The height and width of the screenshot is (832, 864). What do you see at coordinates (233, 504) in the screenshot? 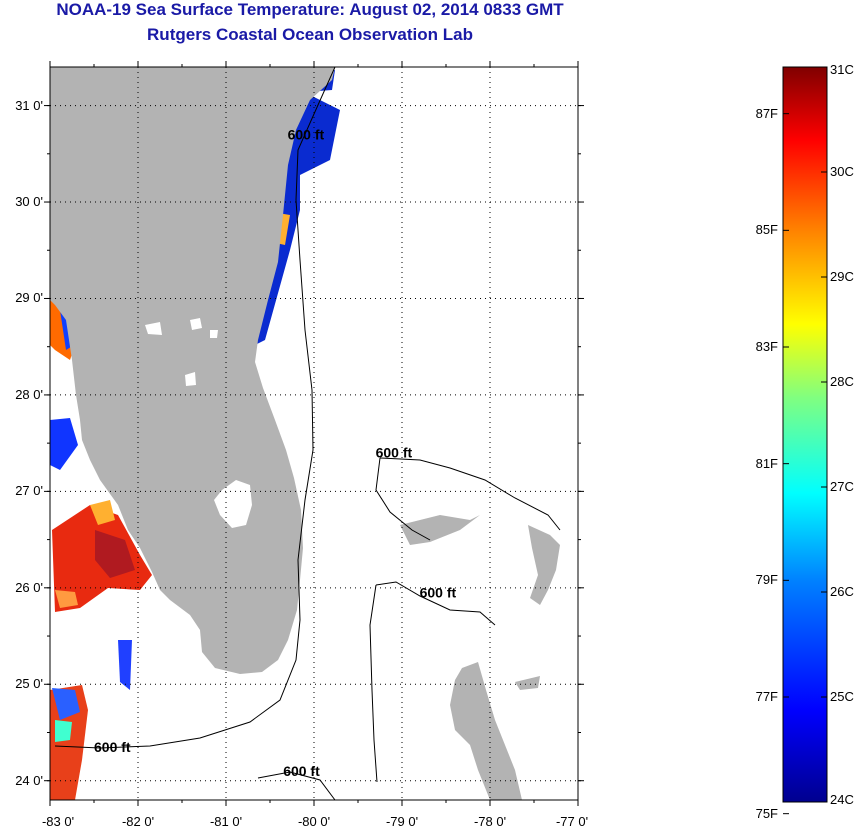
I see `lake-okeechobee` at bounding box center [233, 504].